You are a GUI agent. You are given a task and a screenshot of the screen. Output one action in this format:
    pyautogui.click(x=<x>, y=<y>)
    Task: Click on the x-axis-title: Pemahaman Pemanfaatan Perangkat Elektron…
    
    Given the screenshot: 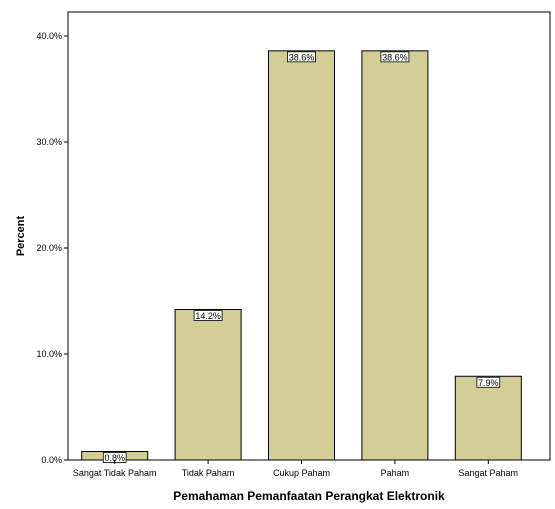 What is the action you would take?
    pyautogui.click(x=309, y=496)
    